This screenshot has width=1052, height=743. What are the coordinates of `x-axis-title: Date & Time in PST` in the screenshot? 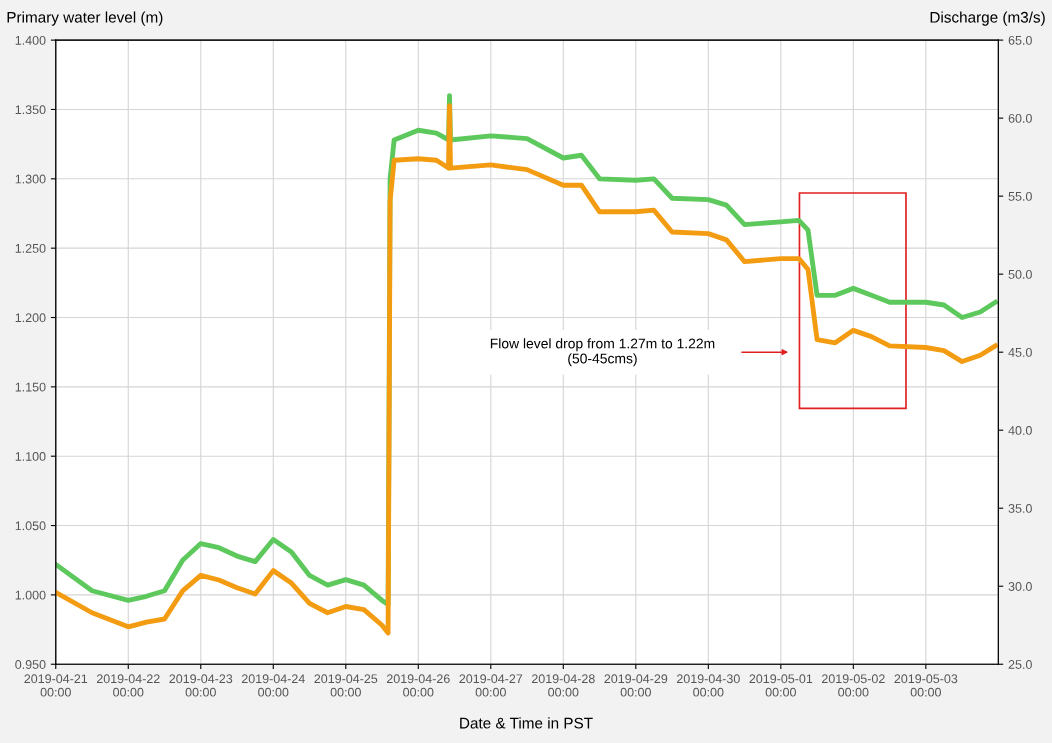 It's located at (526, 723).